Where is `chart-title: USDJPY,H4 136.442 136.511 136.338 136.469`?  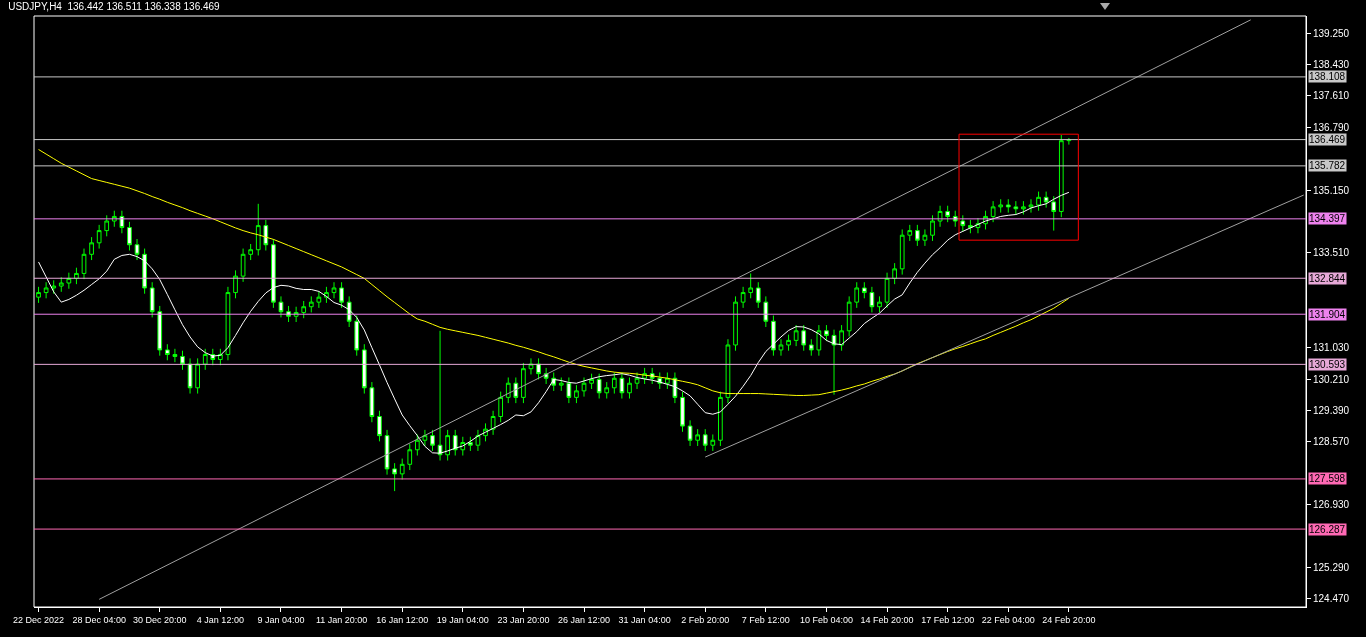
chart-title: USDJPY,H4 136.442 136.511 136.338 136.469 is located at coordinates (114, 7).